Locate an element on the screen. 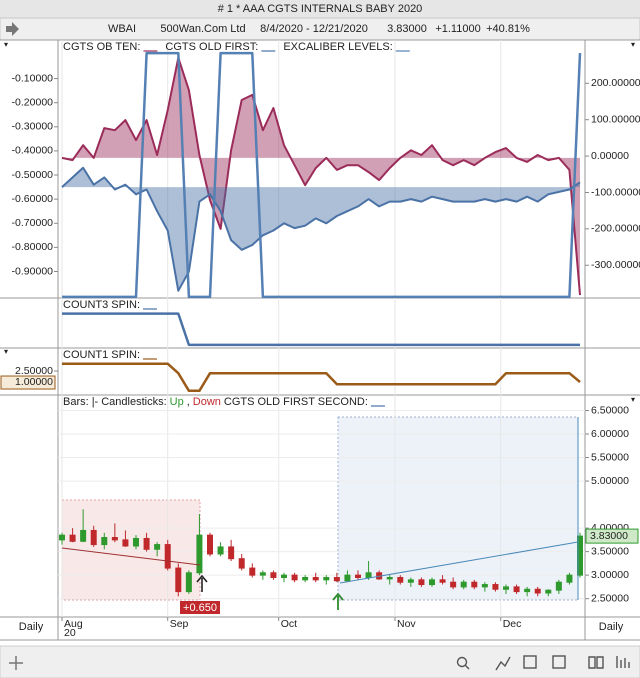 The height and width of the screenshot is (678, 640). price-change-pct: +40.81% is located at coordinates (508, 29).